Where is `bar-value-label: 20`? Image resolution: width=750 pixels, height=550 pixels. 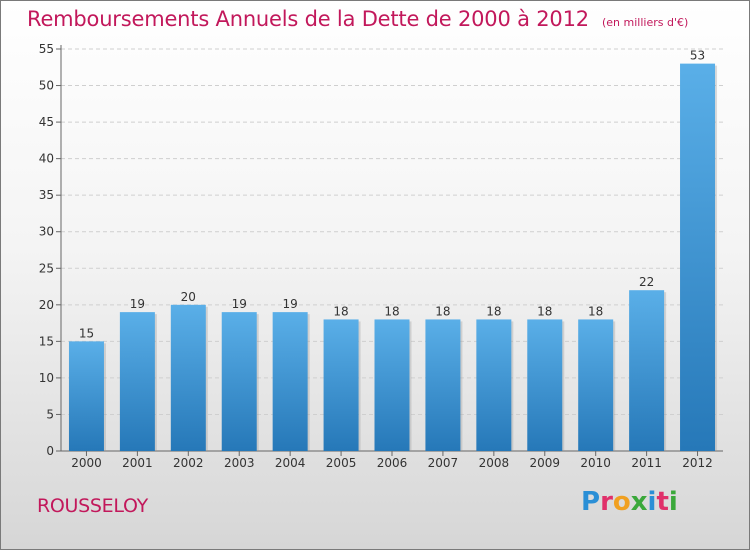 bar-value-label: 20 is located at coordinates (188, 297).